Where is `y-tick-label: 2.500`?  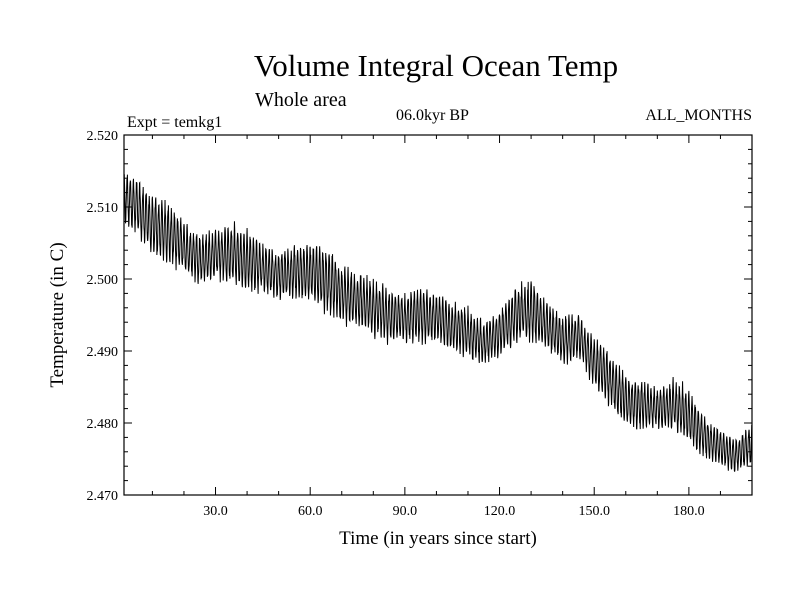 y-tick-label: 2.500 is located at coordinates (103, 280).